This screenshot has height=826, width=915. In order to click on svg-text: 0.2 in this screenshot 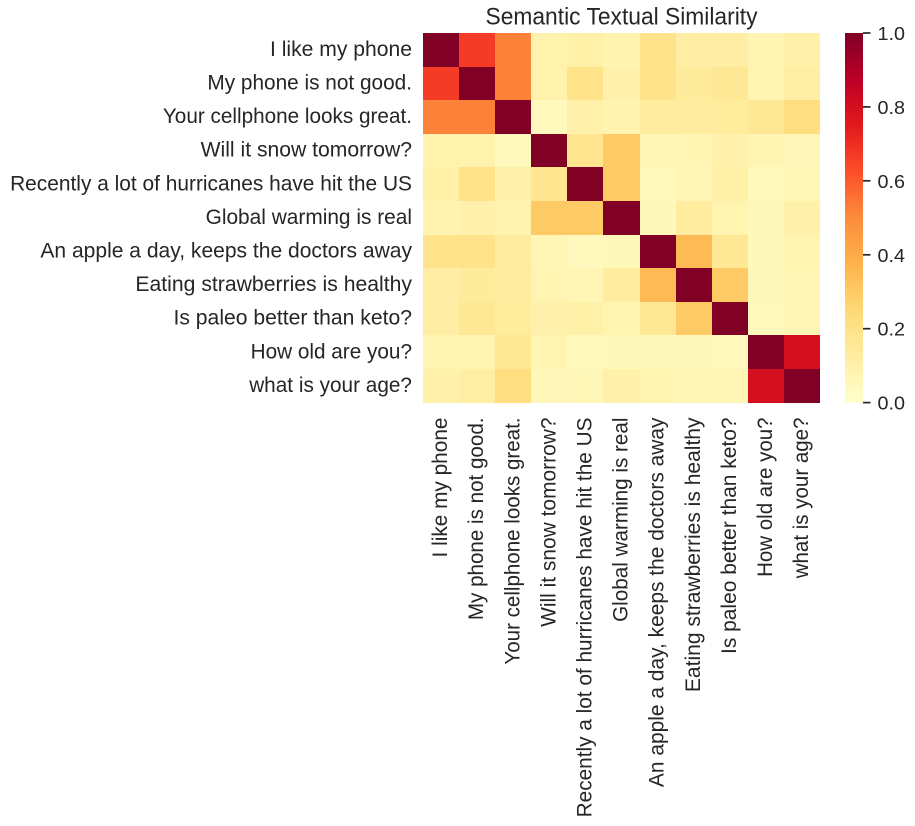, I will do `click(892, 330)`.